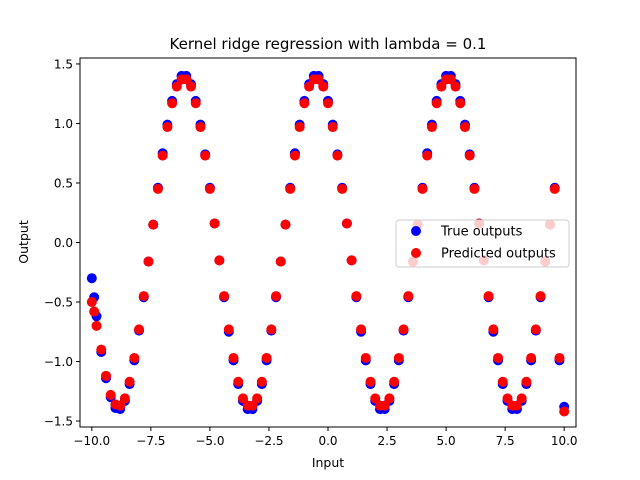  Describe the element at coordinates (58, 422) in the screenshot. I see `y-tick-label: −1.5` at that location.